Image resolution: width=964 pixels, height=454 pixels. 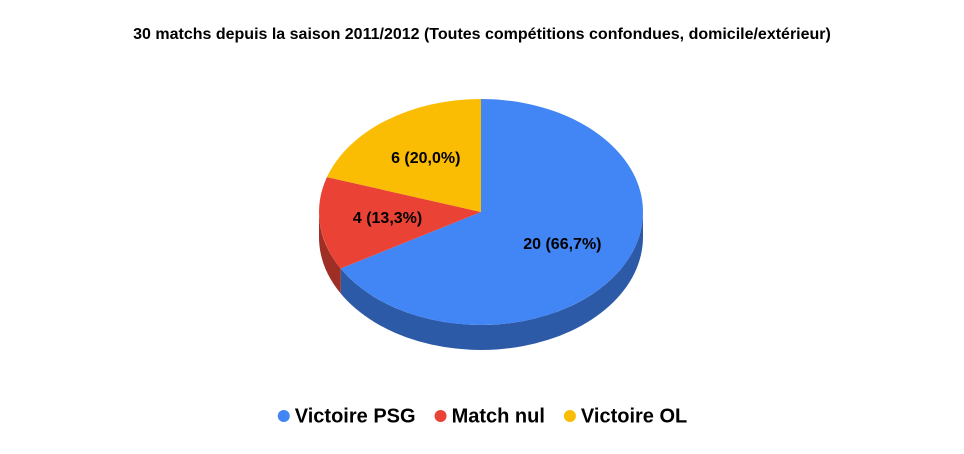 What do you see at coordinates (562, 244) in the screenshot?
I see `data-label: 20 (66,7%)` at bounding box center [562, 244].